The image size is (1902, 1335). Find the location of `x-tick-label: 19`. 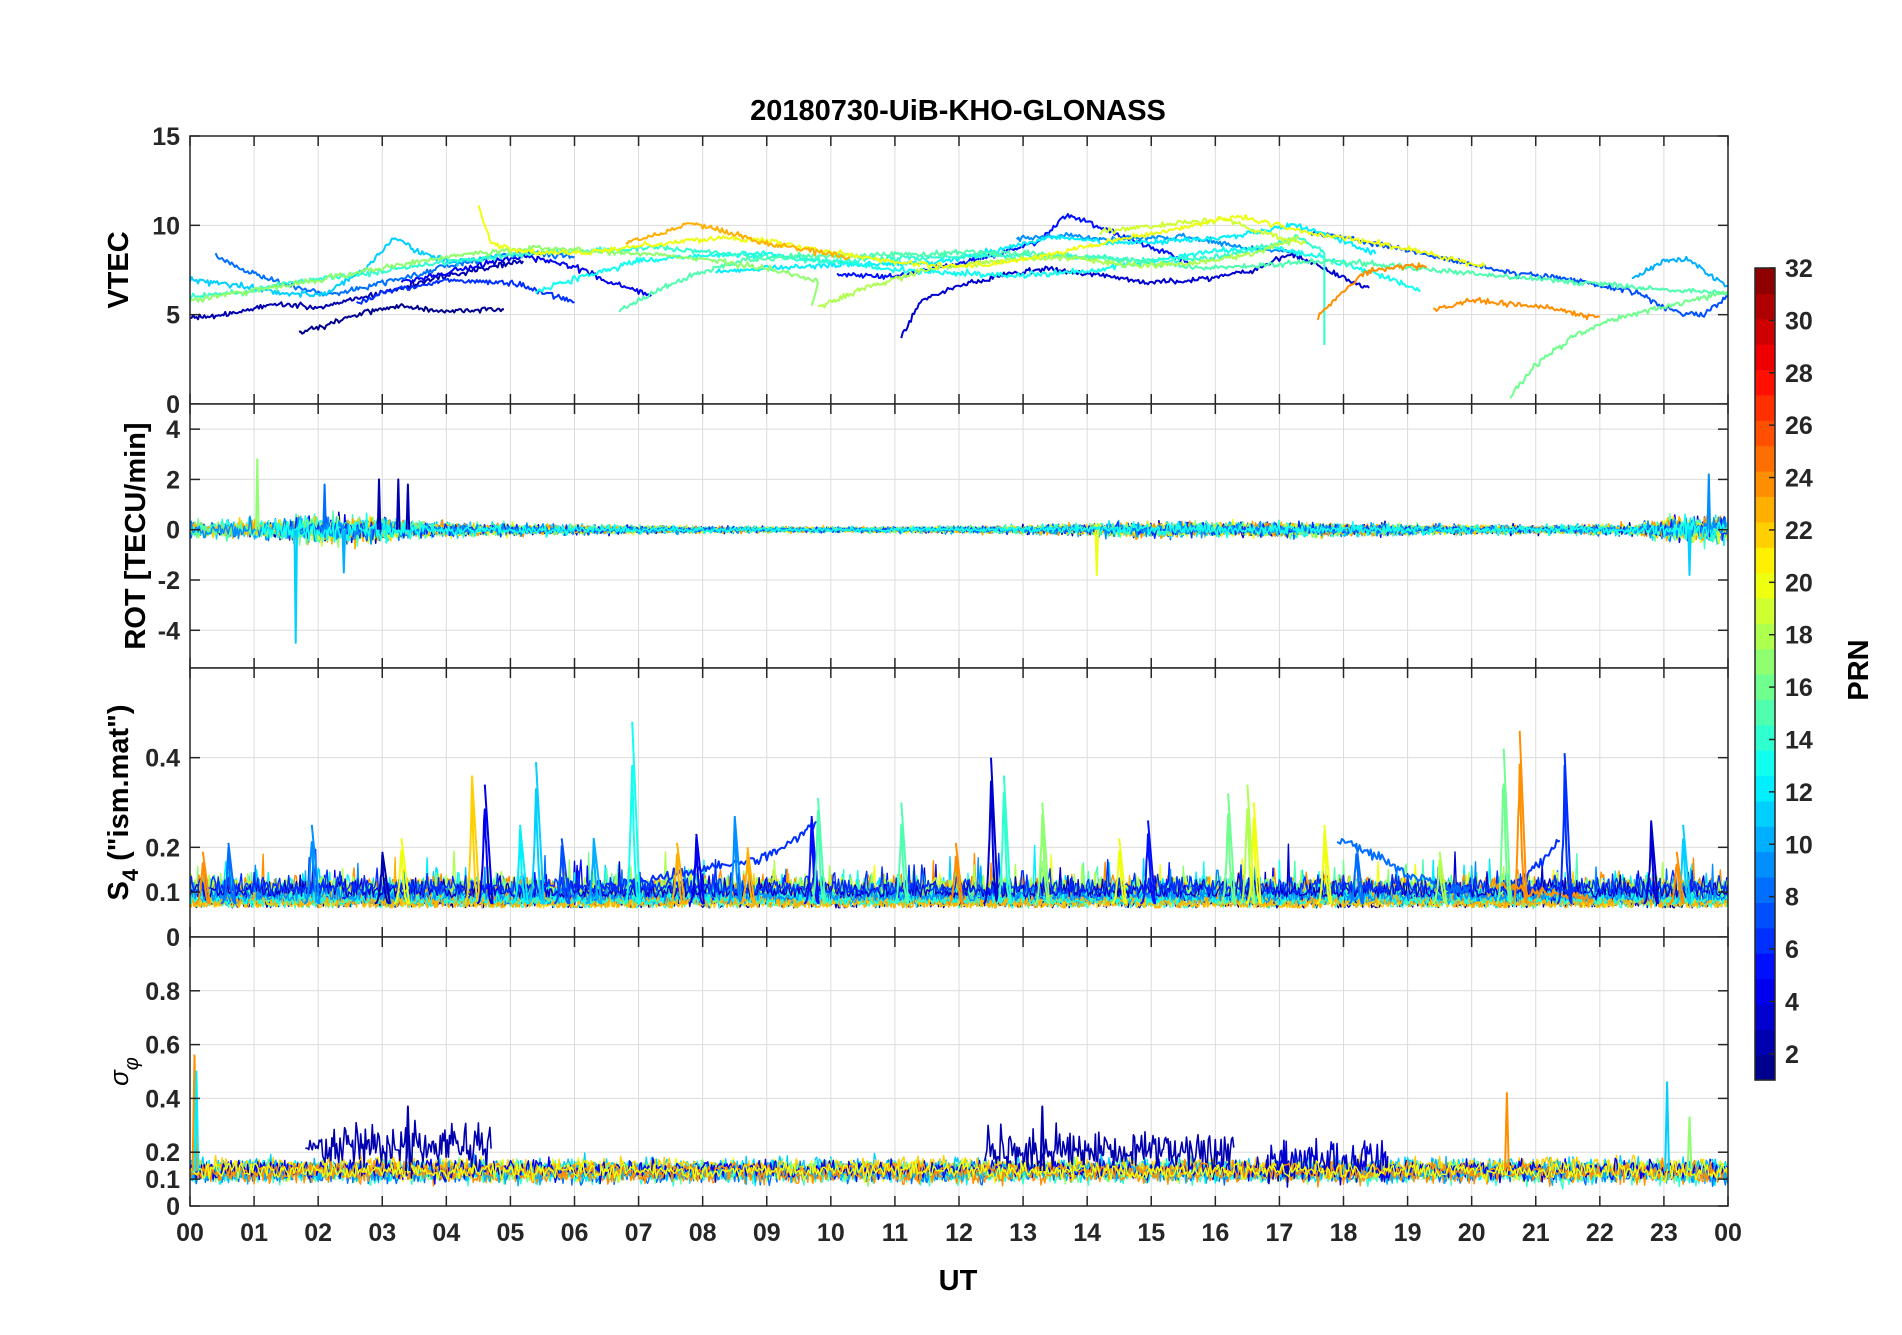

x-tick-label: 19 is located at coordinates (1408, 1233).